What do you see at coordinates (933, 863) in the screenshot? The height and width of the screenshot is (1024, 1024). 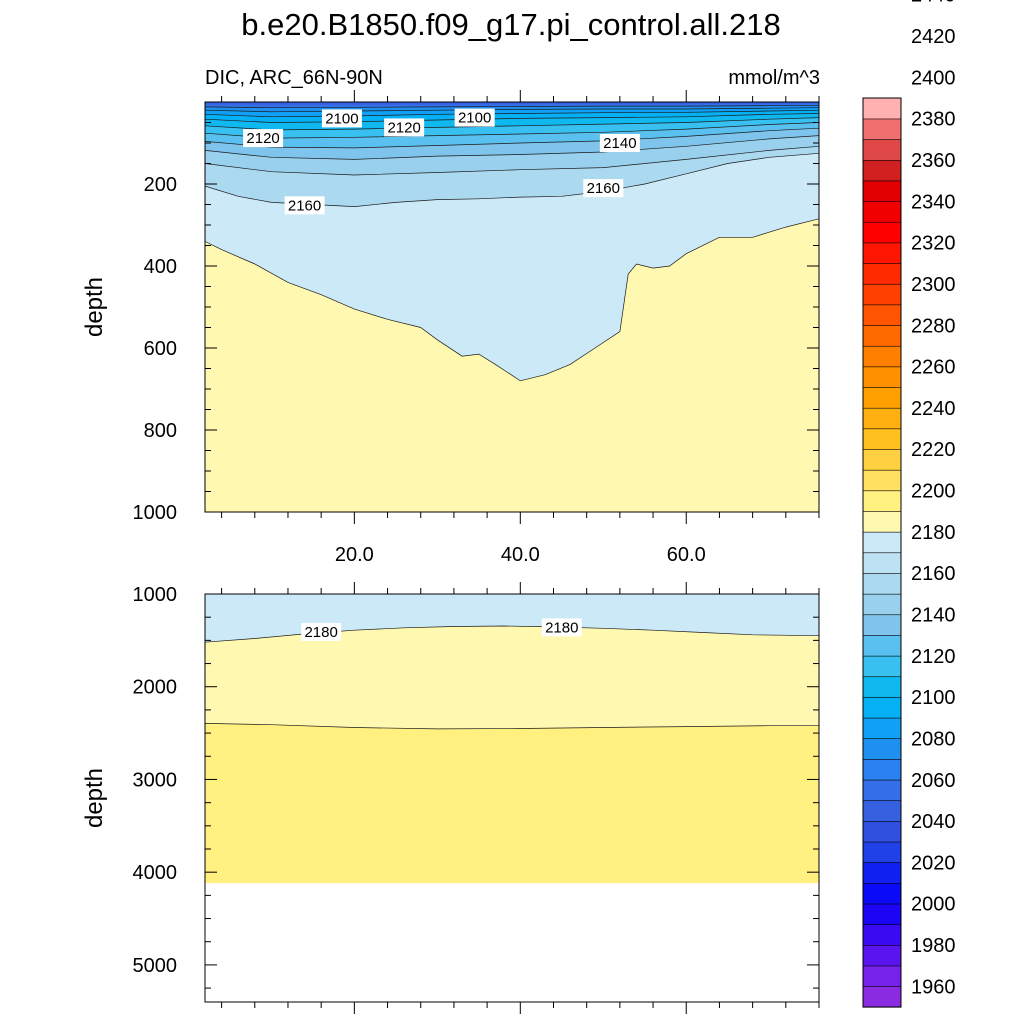 I see `colorbar-tick-label: 2020` at bounding box center [933, 863].